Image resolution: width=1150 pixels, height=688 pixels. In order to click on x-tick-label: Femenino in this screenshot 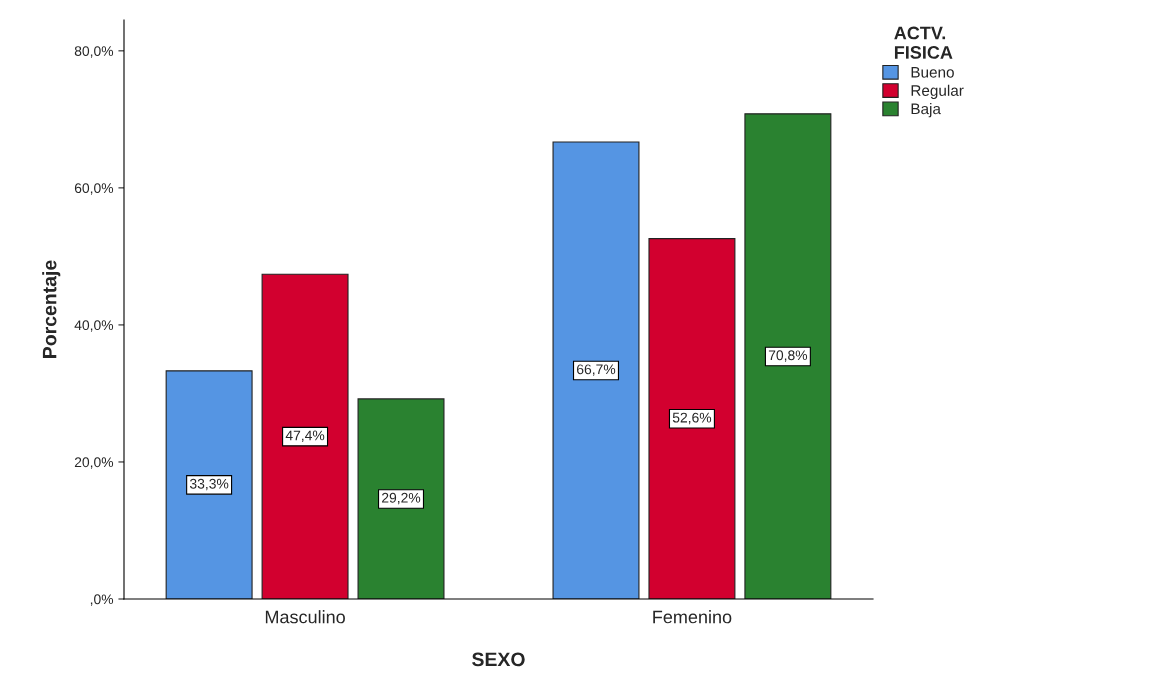, I will do `click(692, 617)`.